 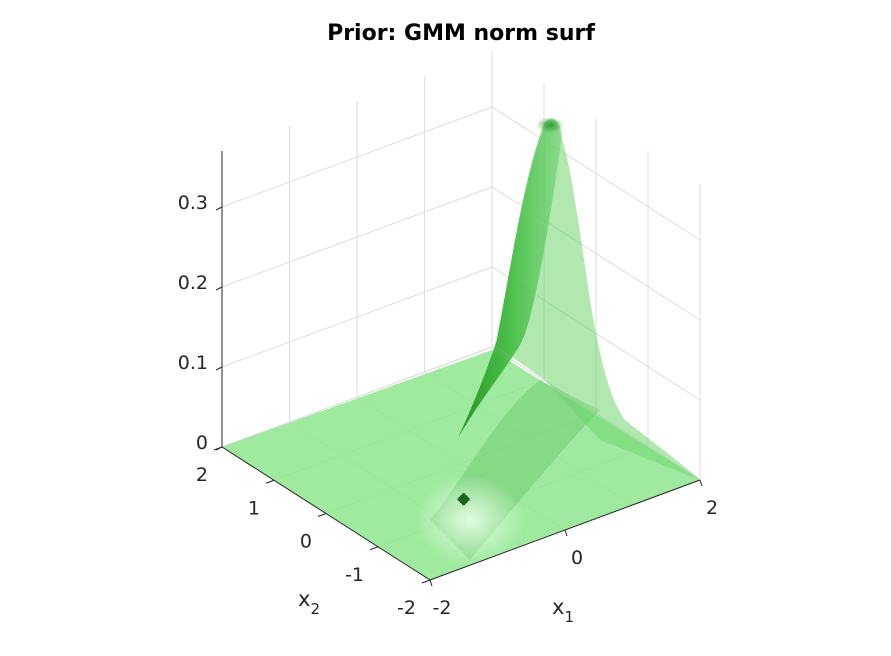 I want to click on x-tick-label: -2, so click(x=442, y=608).